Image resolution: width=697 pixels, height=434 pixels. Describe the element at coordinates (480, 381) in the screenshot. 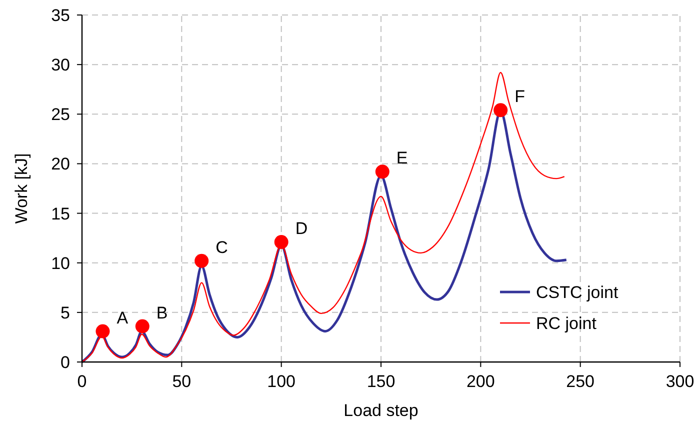

I see `x-tick-label: 200` at that location.